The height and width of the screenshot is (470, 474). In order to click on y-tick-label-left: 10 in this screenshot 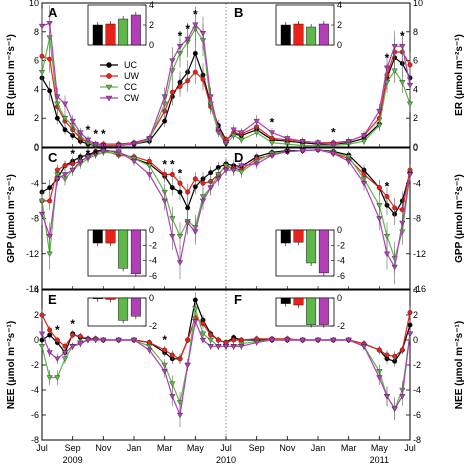, I will do `click(34, 4)`.